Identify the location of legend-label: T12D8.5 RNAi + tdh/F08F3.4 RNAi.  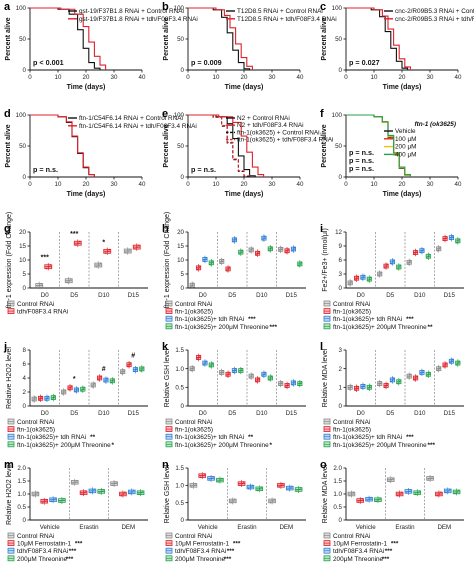
(287, 19).